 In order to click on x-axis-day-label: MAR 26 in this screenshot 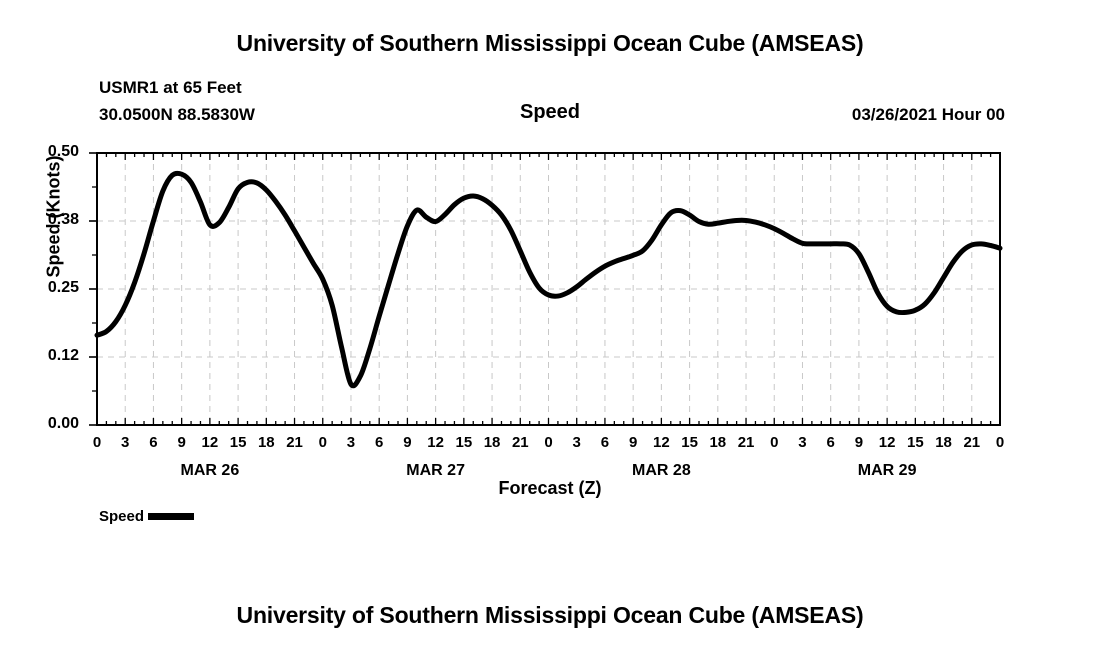, I will do `click(210, 470)`.